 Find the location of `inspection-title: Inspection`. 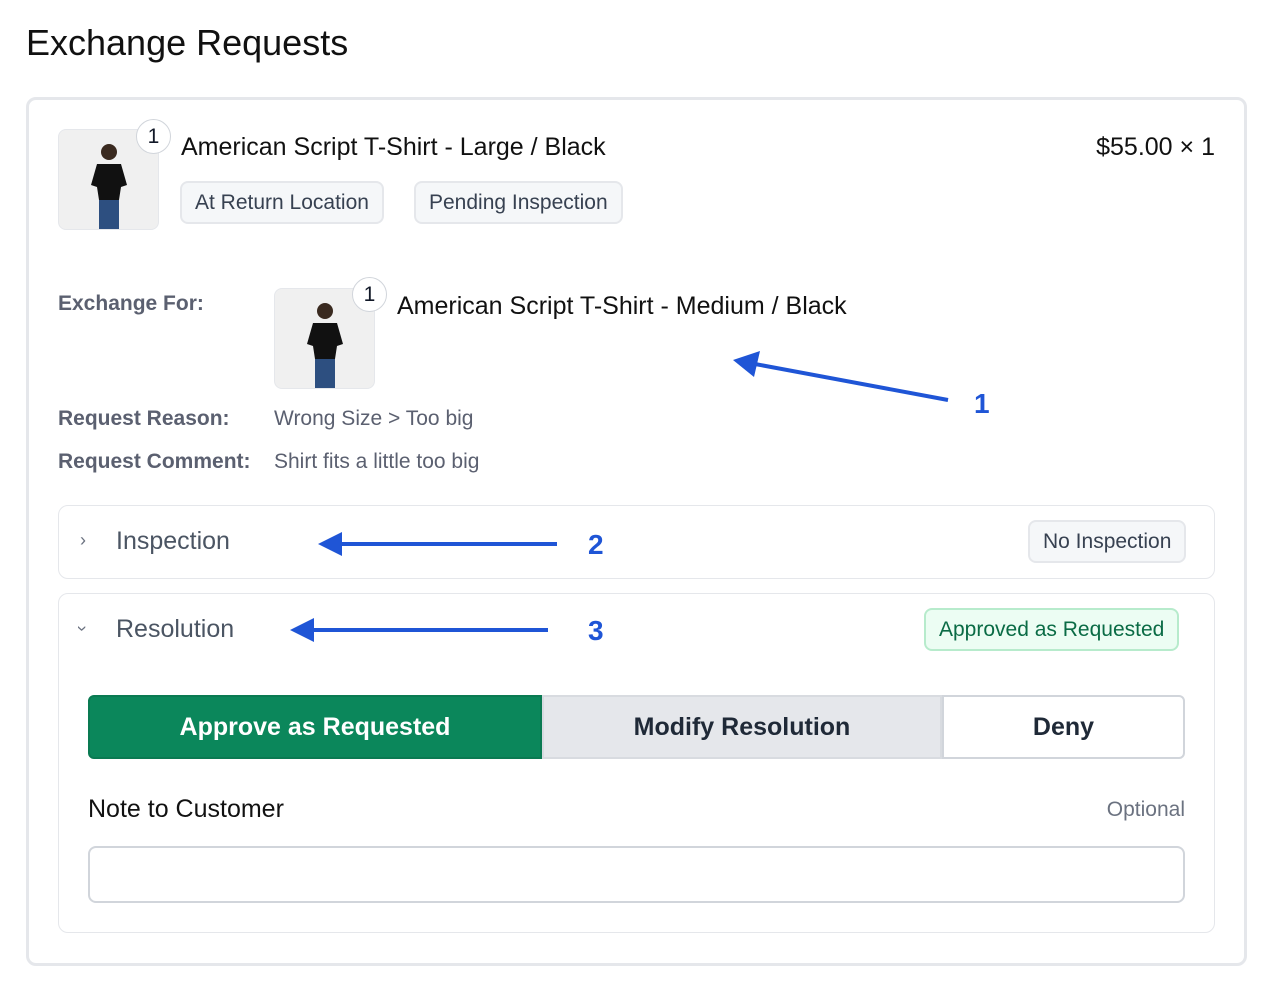

inspection-title: Inspection is located at coordinates (173, 541).